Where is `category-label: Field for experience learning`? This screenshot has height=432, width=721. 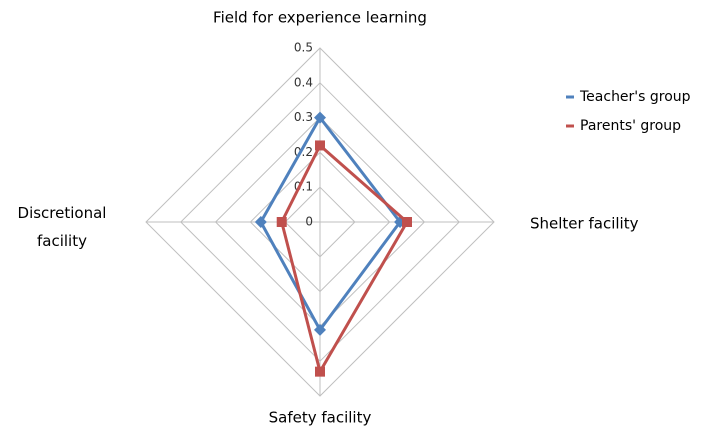 category-label: Field for experience learning is located at coordinates (320, 18).